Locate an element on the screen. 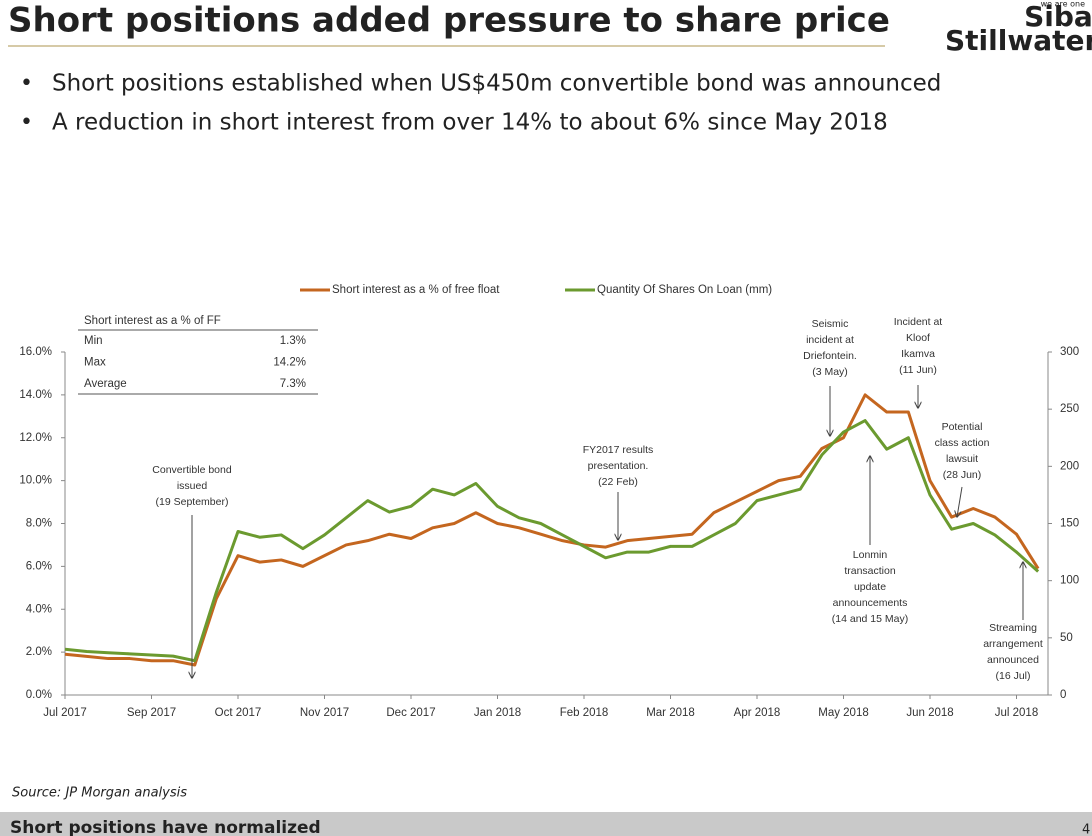  x-tick-label: Nov 2017 is located at coordinates (324, 713).